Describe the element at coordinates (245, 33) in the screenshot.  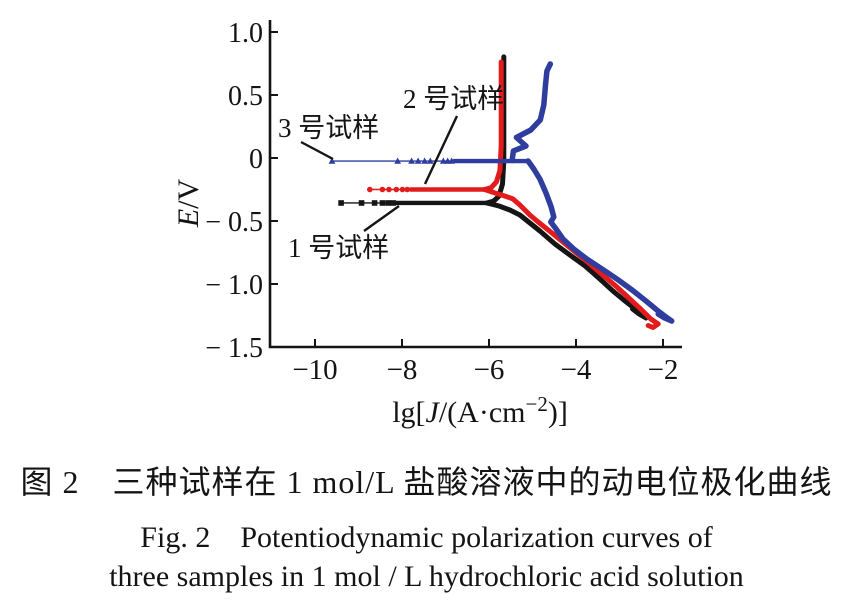
I see `y-tick-label: 1.0` at that location.